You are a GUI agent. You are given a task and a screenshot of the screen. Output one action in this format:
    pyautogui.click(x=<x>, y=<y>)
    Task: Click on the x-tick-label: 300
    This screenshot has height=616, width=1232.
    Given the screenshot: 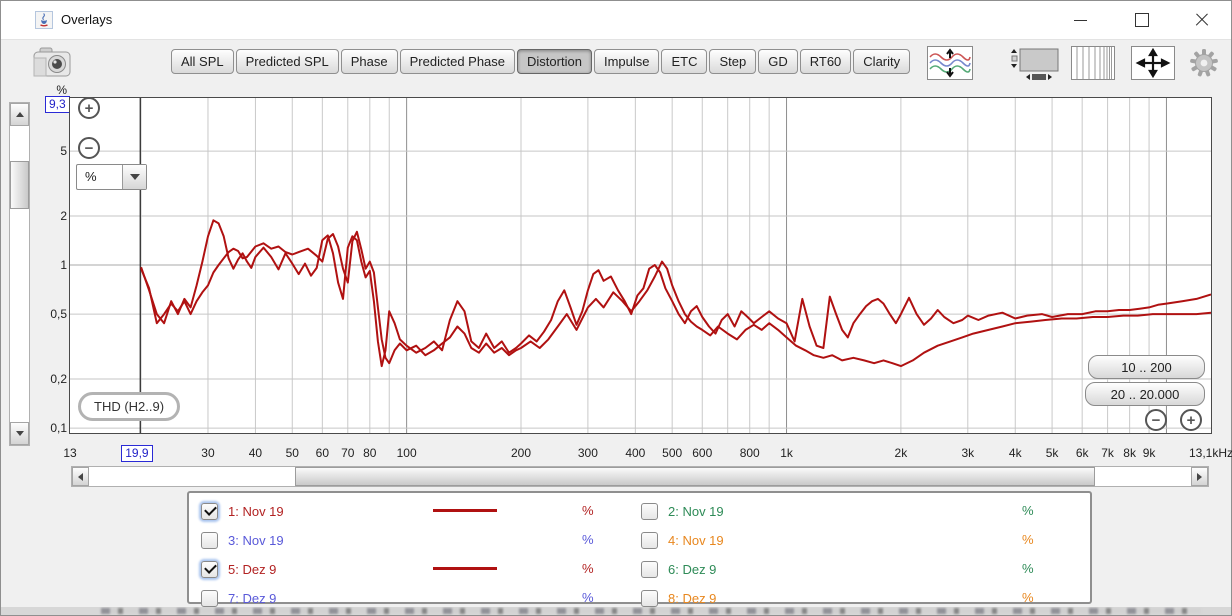 What is the action you would take?
    pyautogui.click(x=587, y=453)
    